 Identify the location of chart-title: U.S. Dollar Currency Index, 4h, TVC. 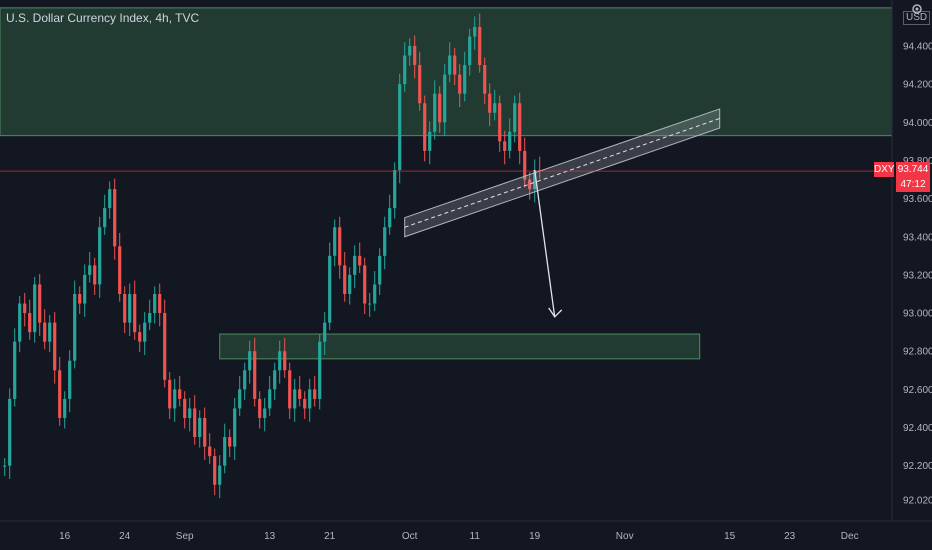
(103, 18).